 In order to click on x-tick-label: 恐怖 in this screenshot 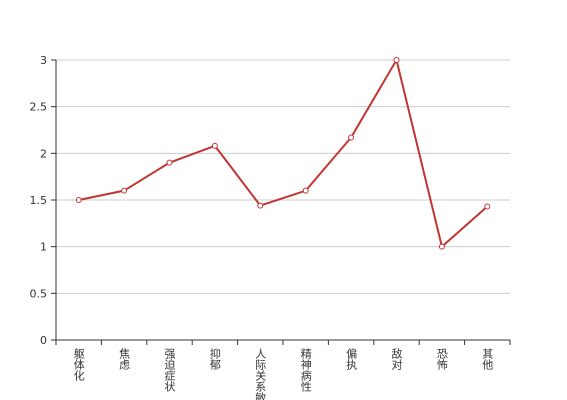, I will do `click(441, 359)`.